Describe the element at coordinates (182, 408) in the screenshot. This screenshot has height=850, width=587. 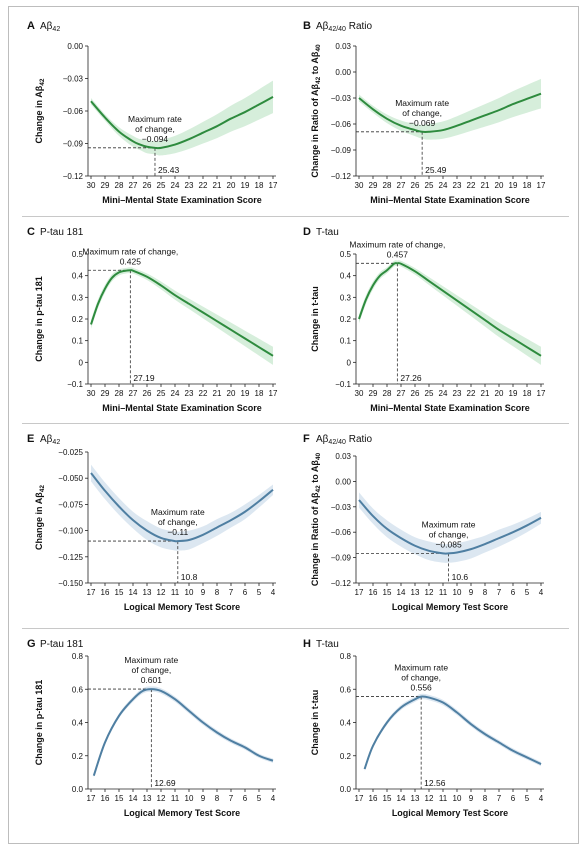
I see `x-axis-label-c: Mini–Mental State Examination Score` at that location.